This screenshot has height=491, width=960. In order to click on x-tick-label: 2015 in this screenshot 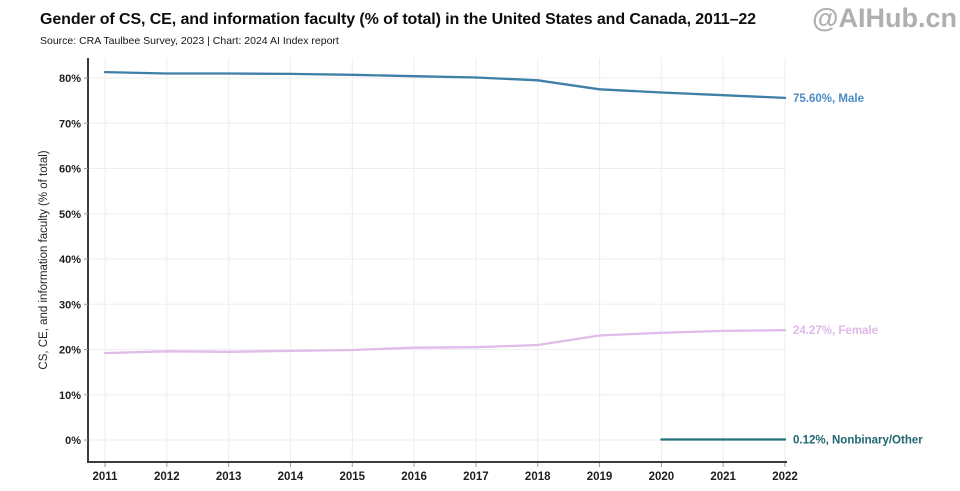, I will do `click(352, 477)`.